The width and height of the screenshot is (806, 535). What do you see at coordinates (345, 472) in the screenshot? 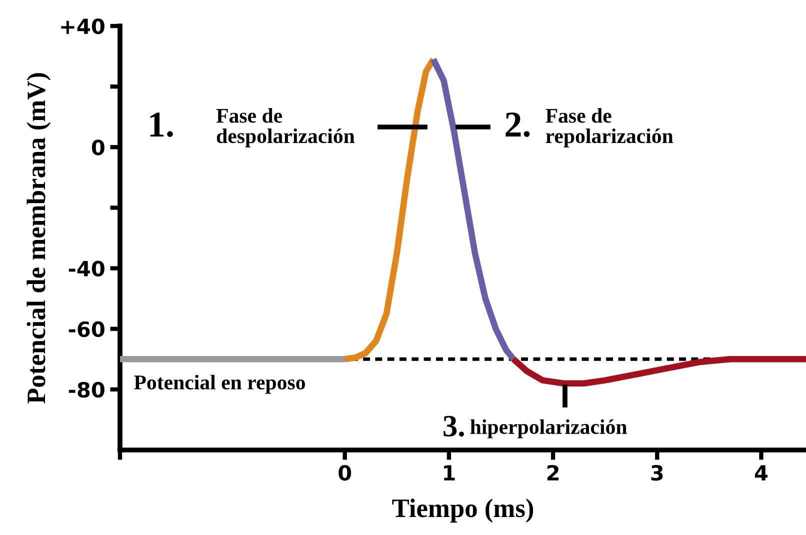
I see `x-tick-label: 0` at bounding box center [345, 472].